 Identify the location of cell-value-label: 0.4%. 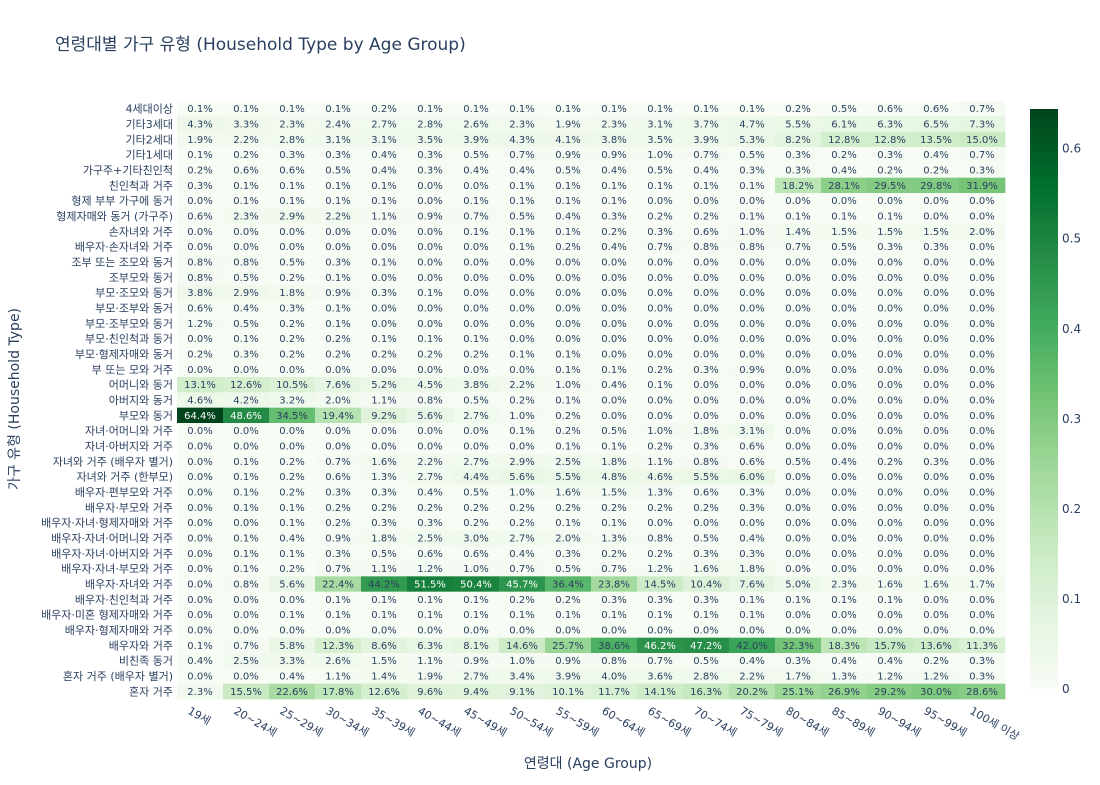
(843, 462).